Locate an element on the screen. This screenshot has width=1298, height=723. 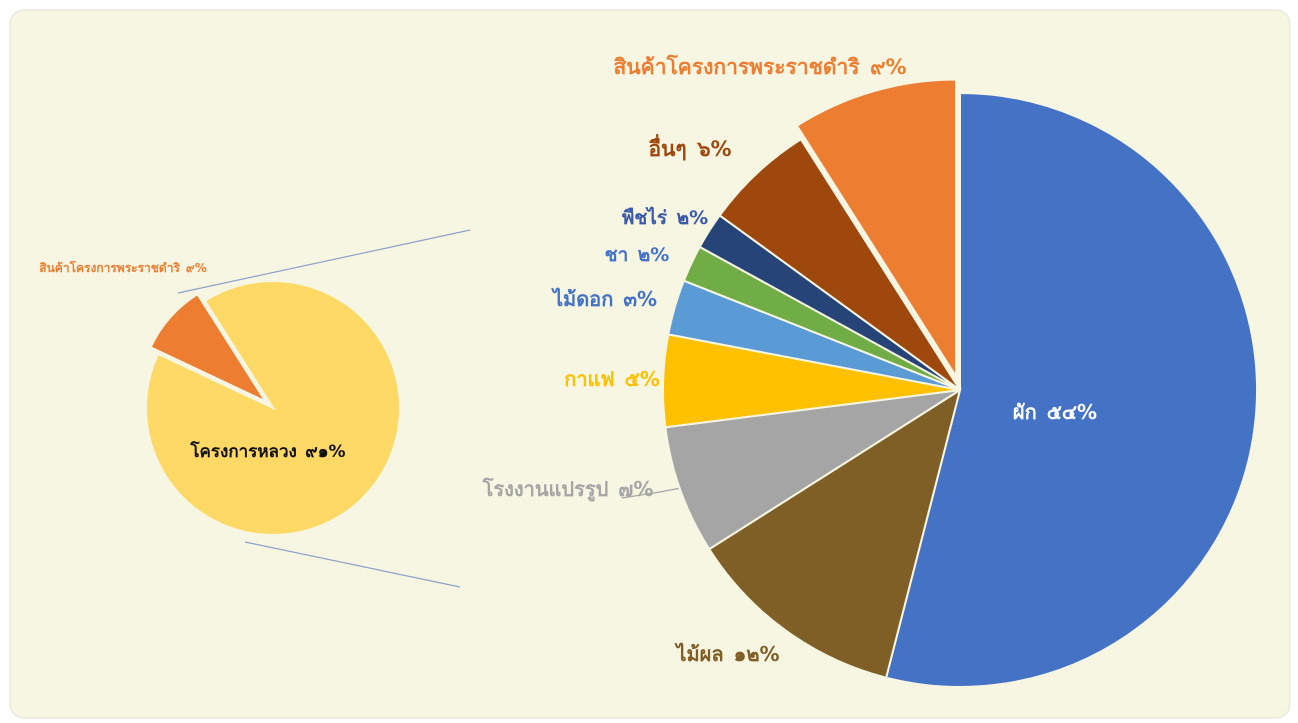
value-label: ๖% is located at coordinates (713, 149).